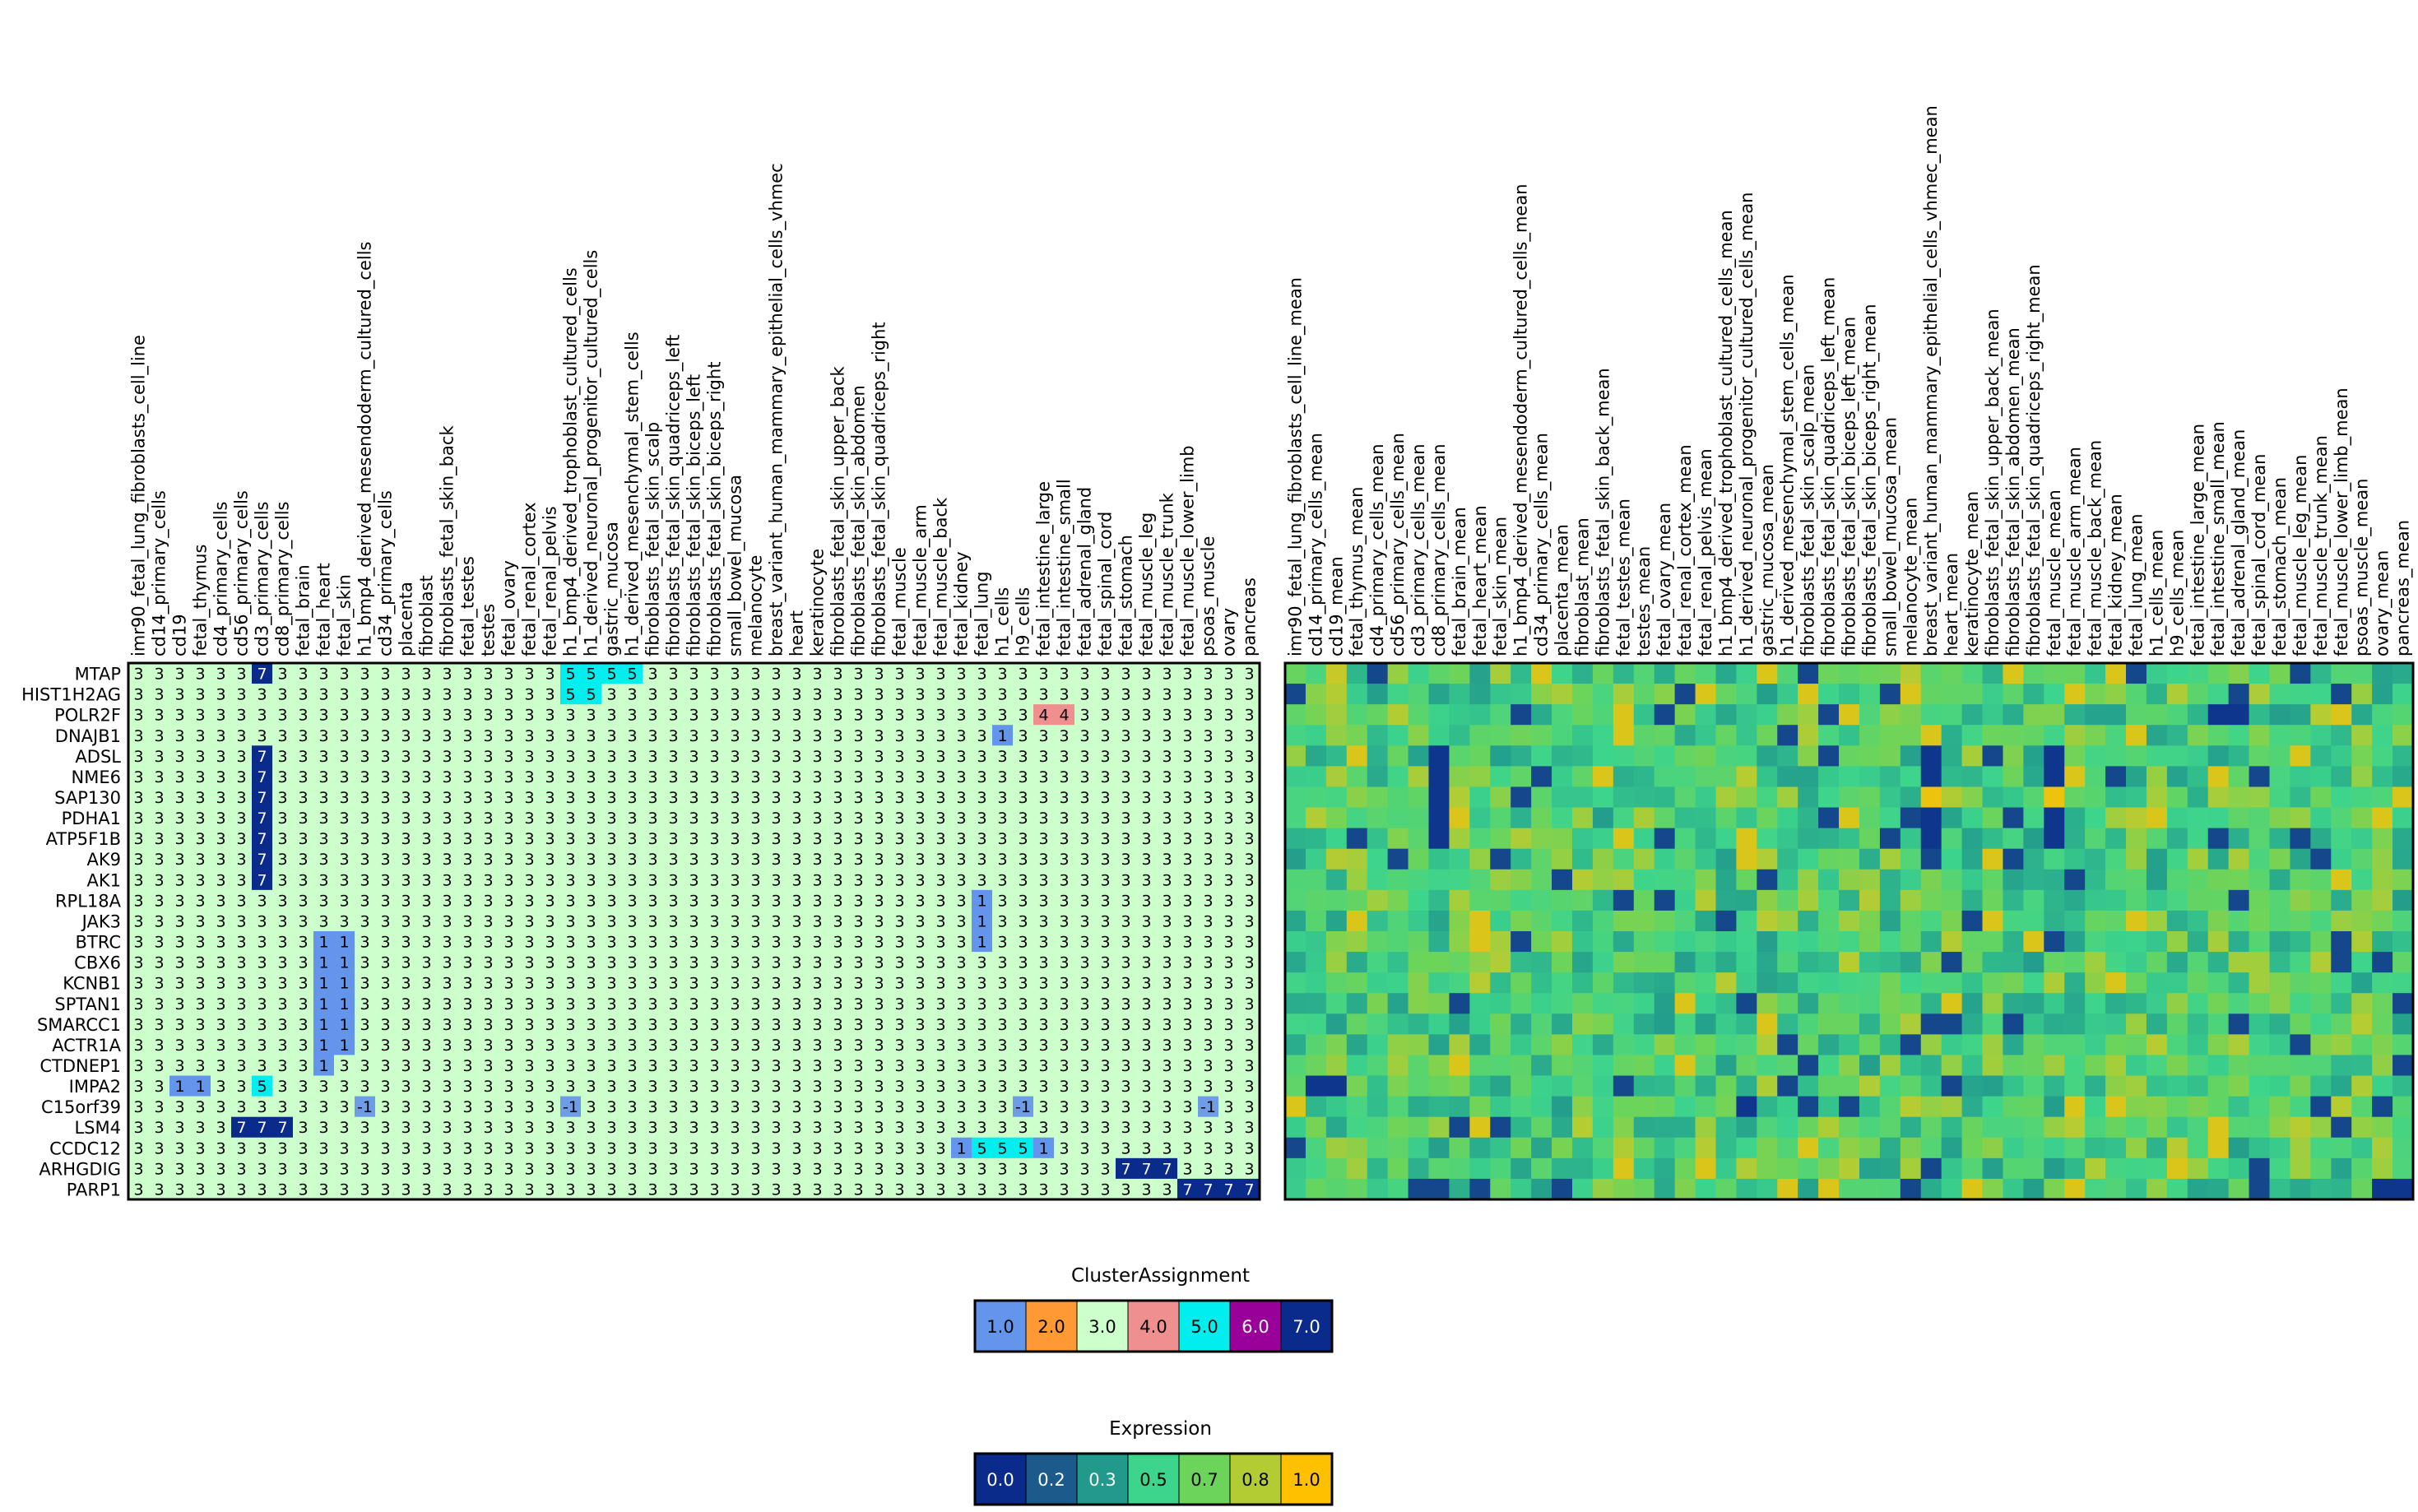  What do you see at coordinates (201, 600) in the screenshot?
I see `column-label: fetal_thymus` at bounding box center [201, 600].